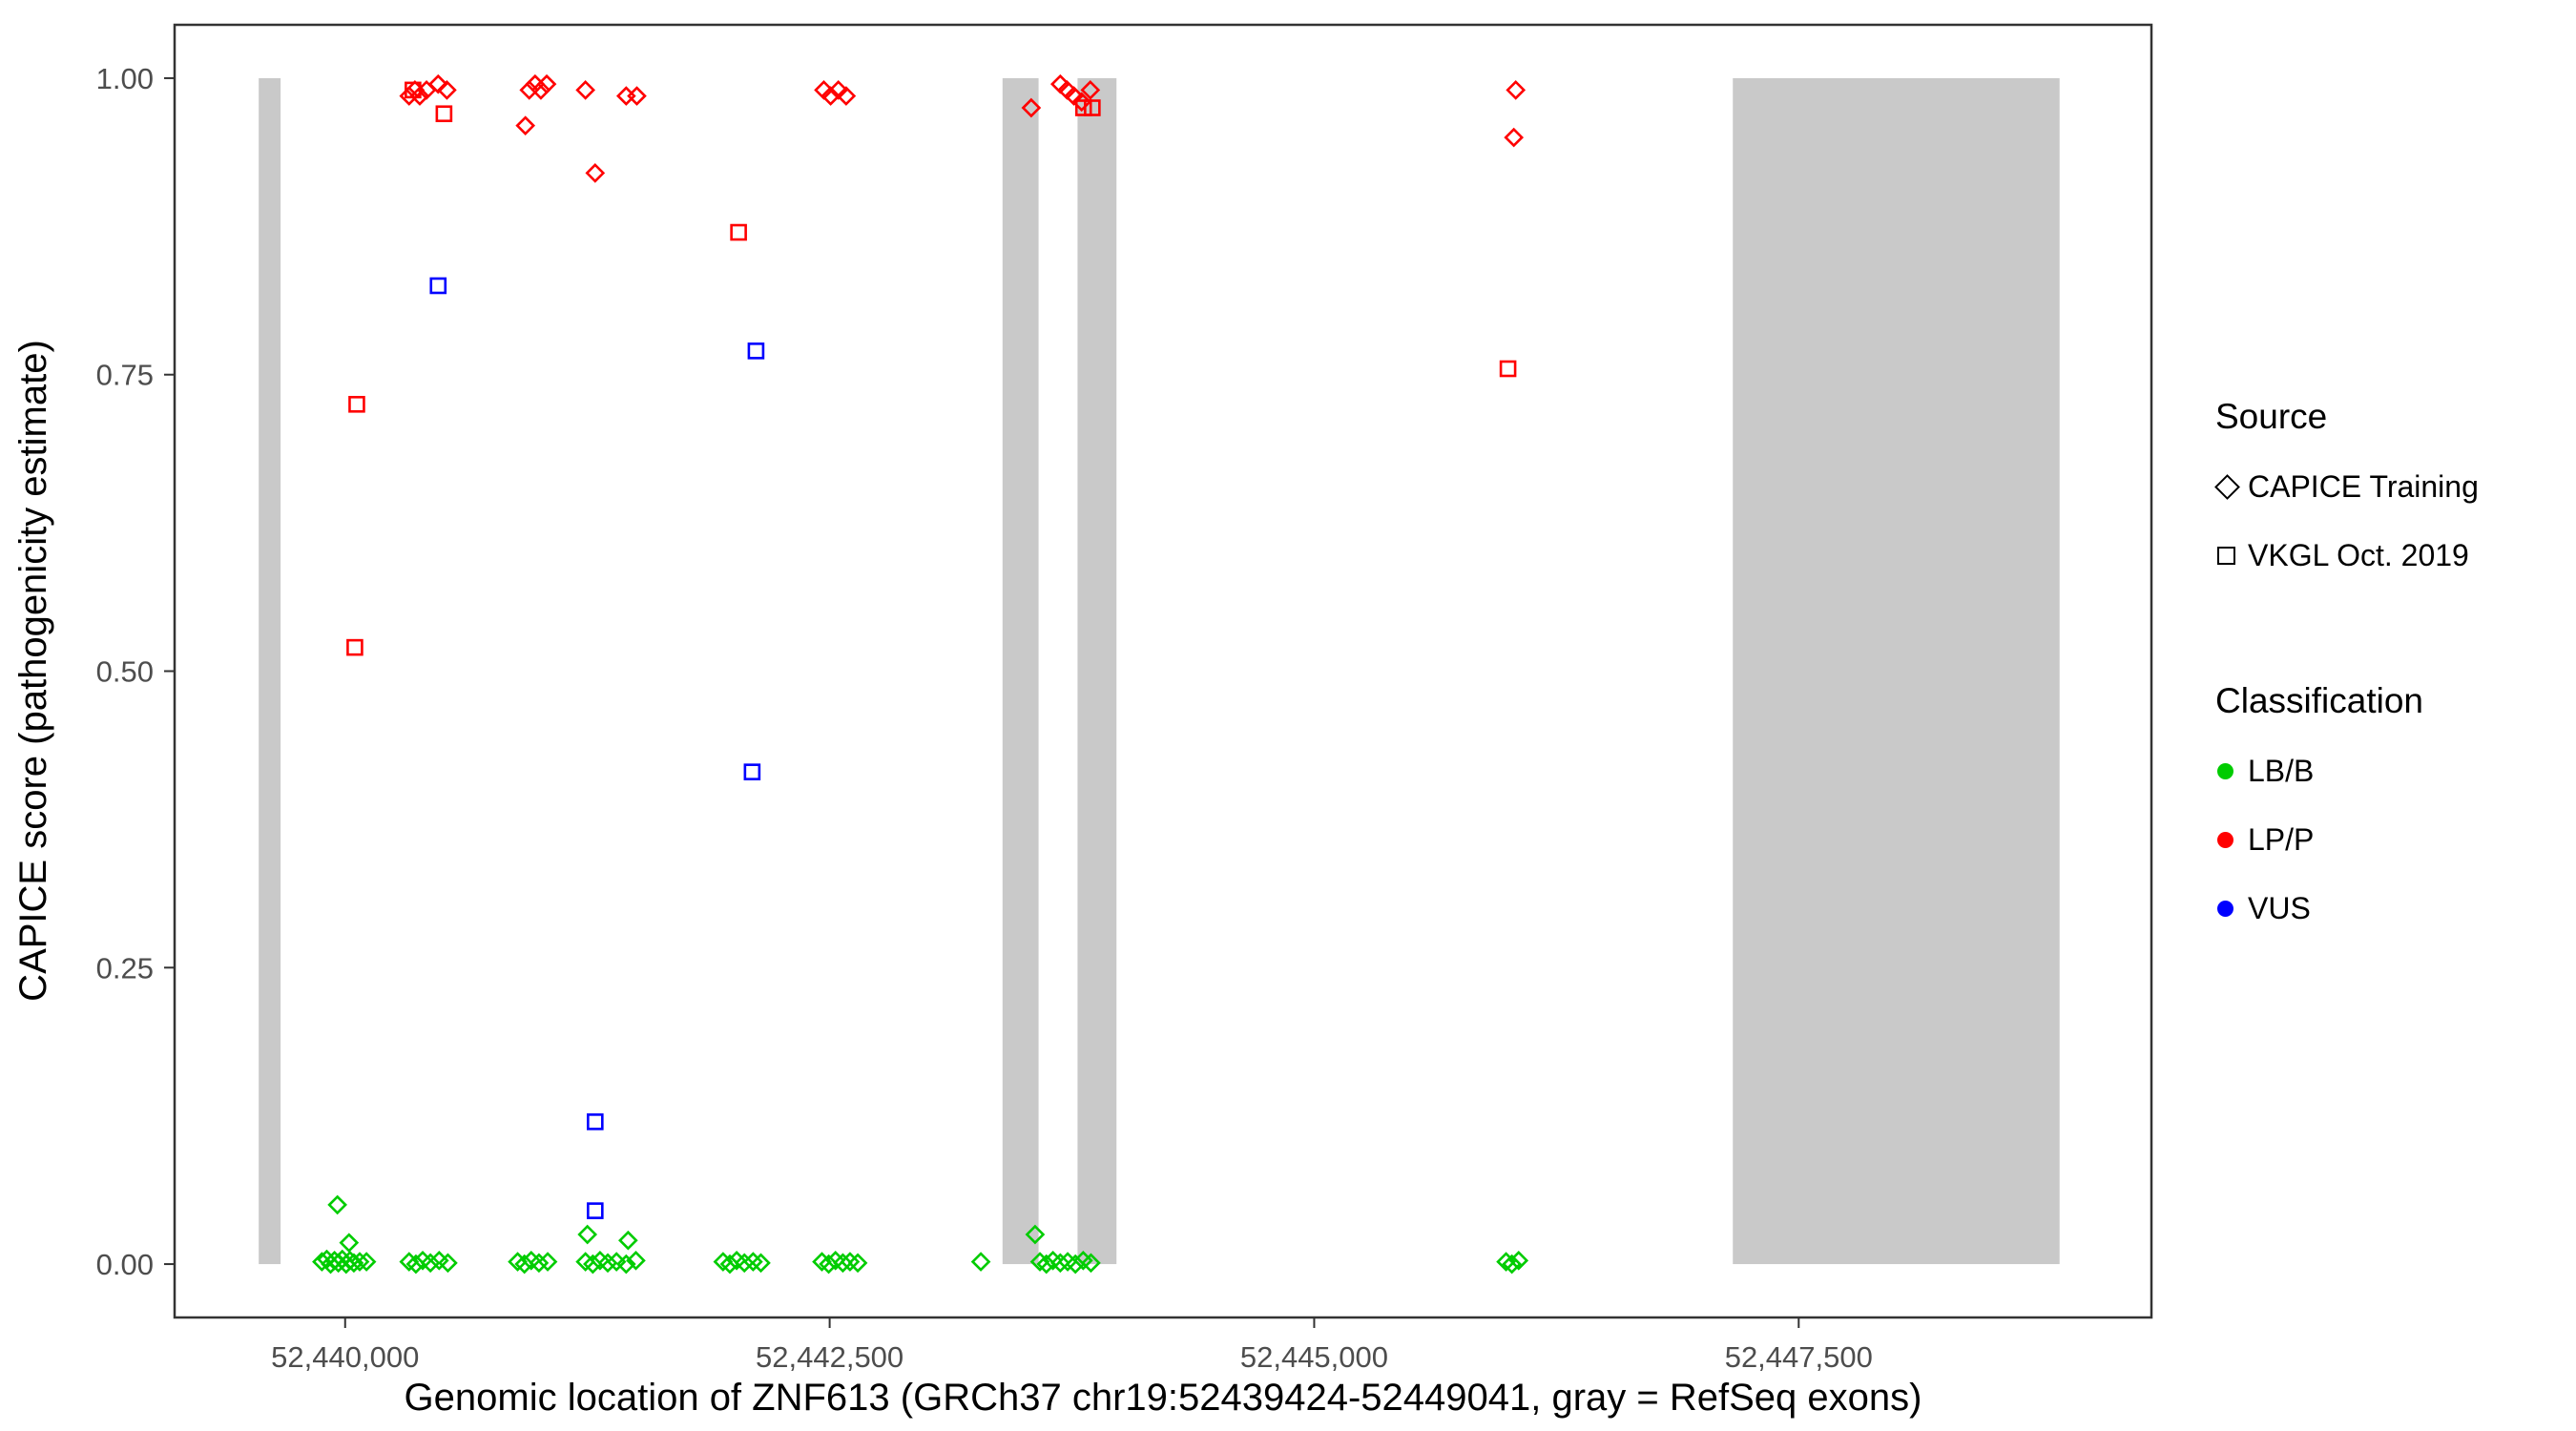  I want to click on legend-item-label: VKGL Oct. 2019, so click(2358, 554).